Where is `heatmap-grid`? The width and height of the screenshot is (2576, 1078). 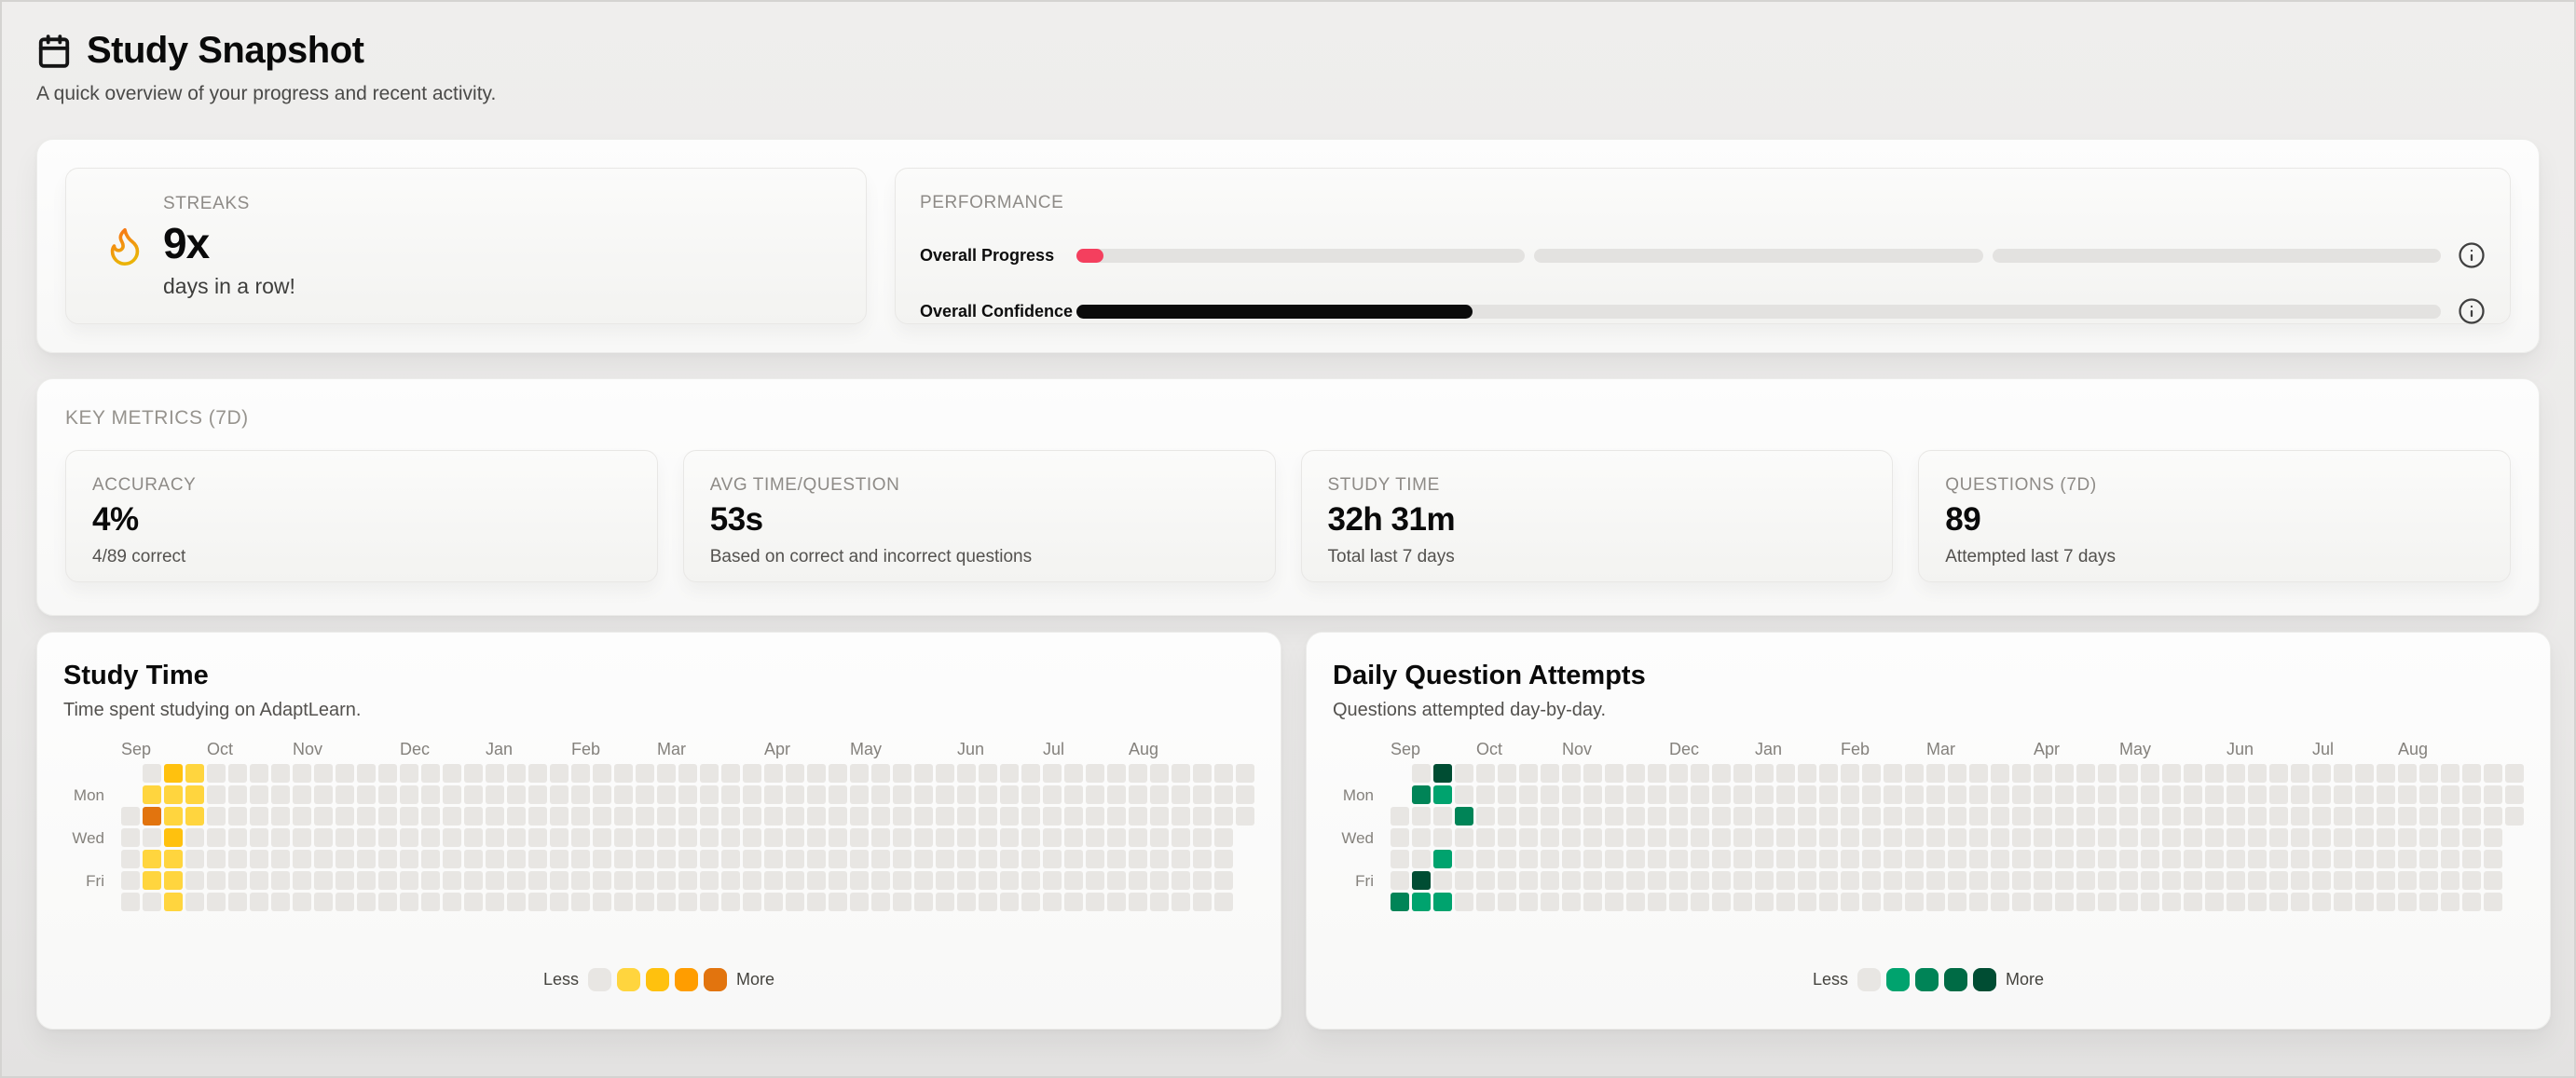
heatmap-grid is located at coordinates (1957, 837).